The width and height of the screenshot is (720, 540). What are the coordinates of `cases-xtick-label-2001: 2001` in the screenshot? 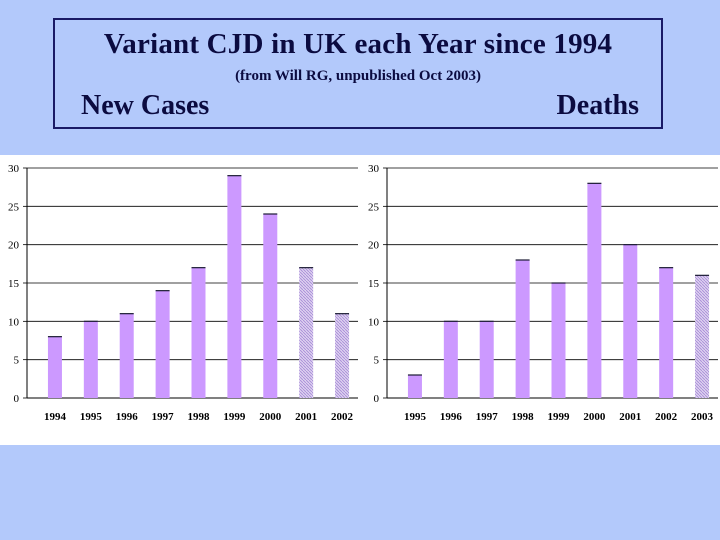 It's located at (306, 417).